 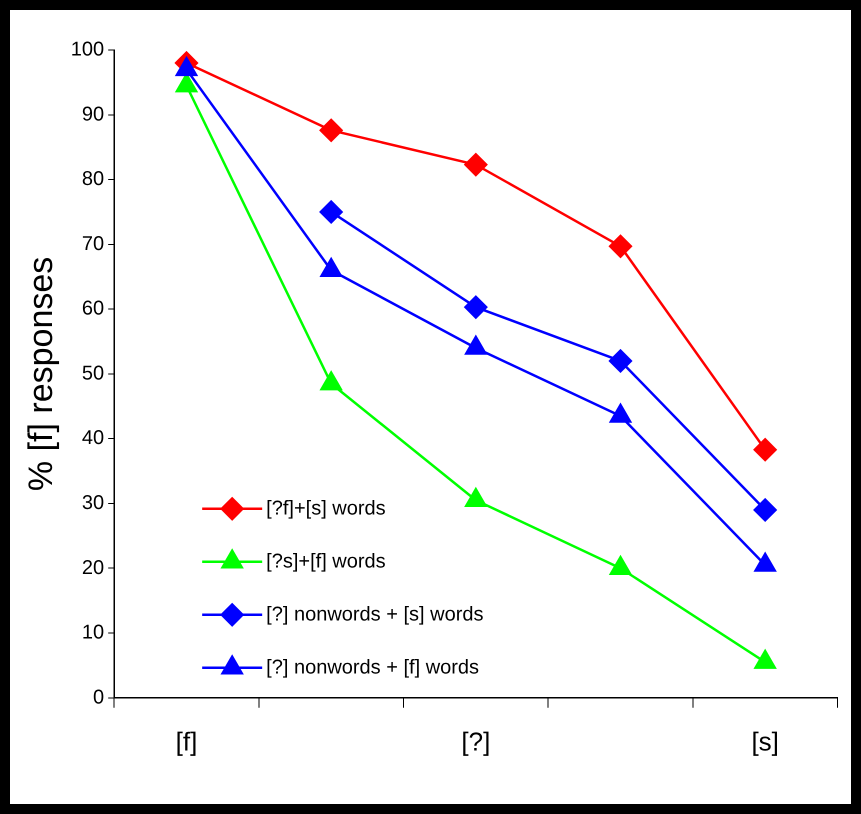 I want to click on y-tick-label: 70, so click(x=93, y=243).